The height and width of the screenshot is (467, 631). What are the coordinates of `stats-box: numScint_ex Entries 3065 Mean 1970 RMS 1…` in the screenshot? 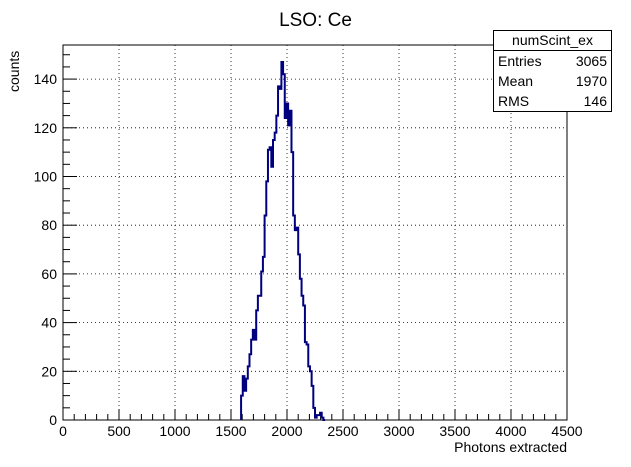 It's located at (552, 71).